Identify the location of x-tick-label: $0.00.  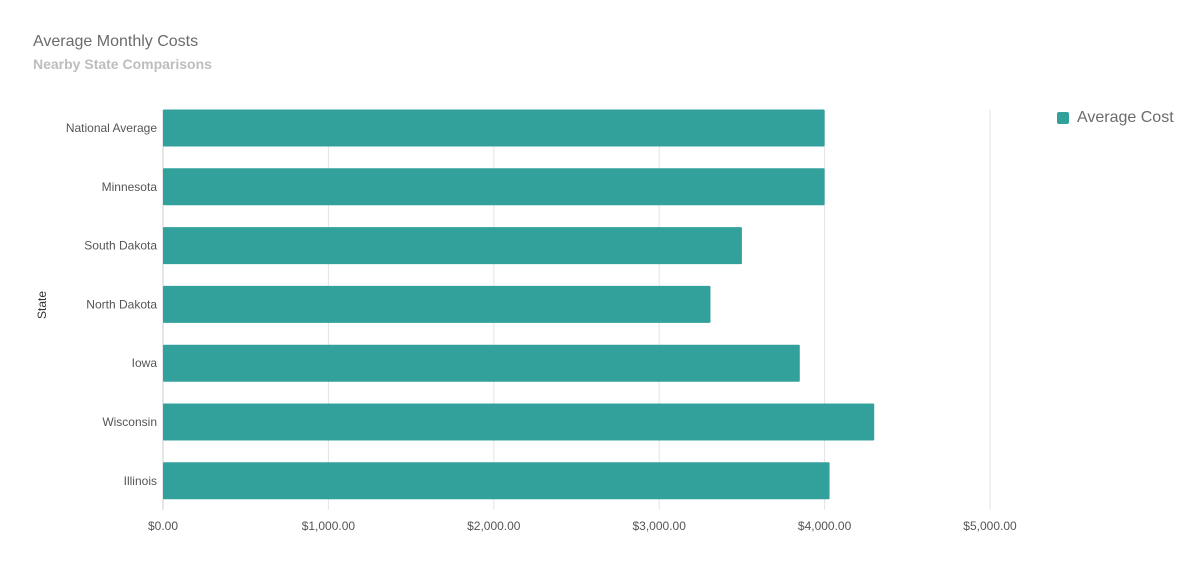
(163, 526).